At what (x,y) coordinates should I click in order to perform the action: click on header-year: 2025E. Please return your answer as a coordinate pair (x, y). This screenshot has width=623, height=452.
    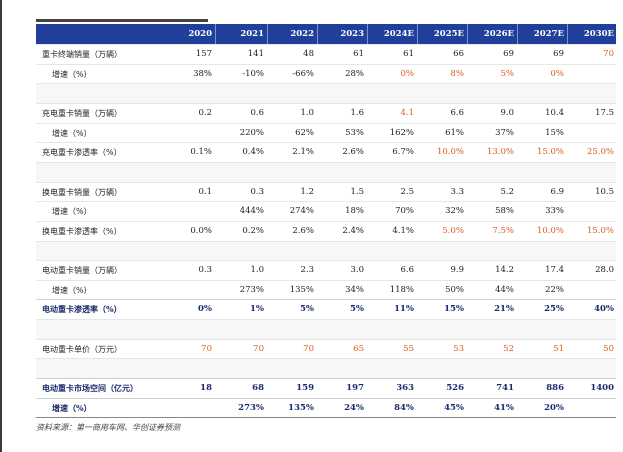
    Looking at the image, I should click on (448, 34).